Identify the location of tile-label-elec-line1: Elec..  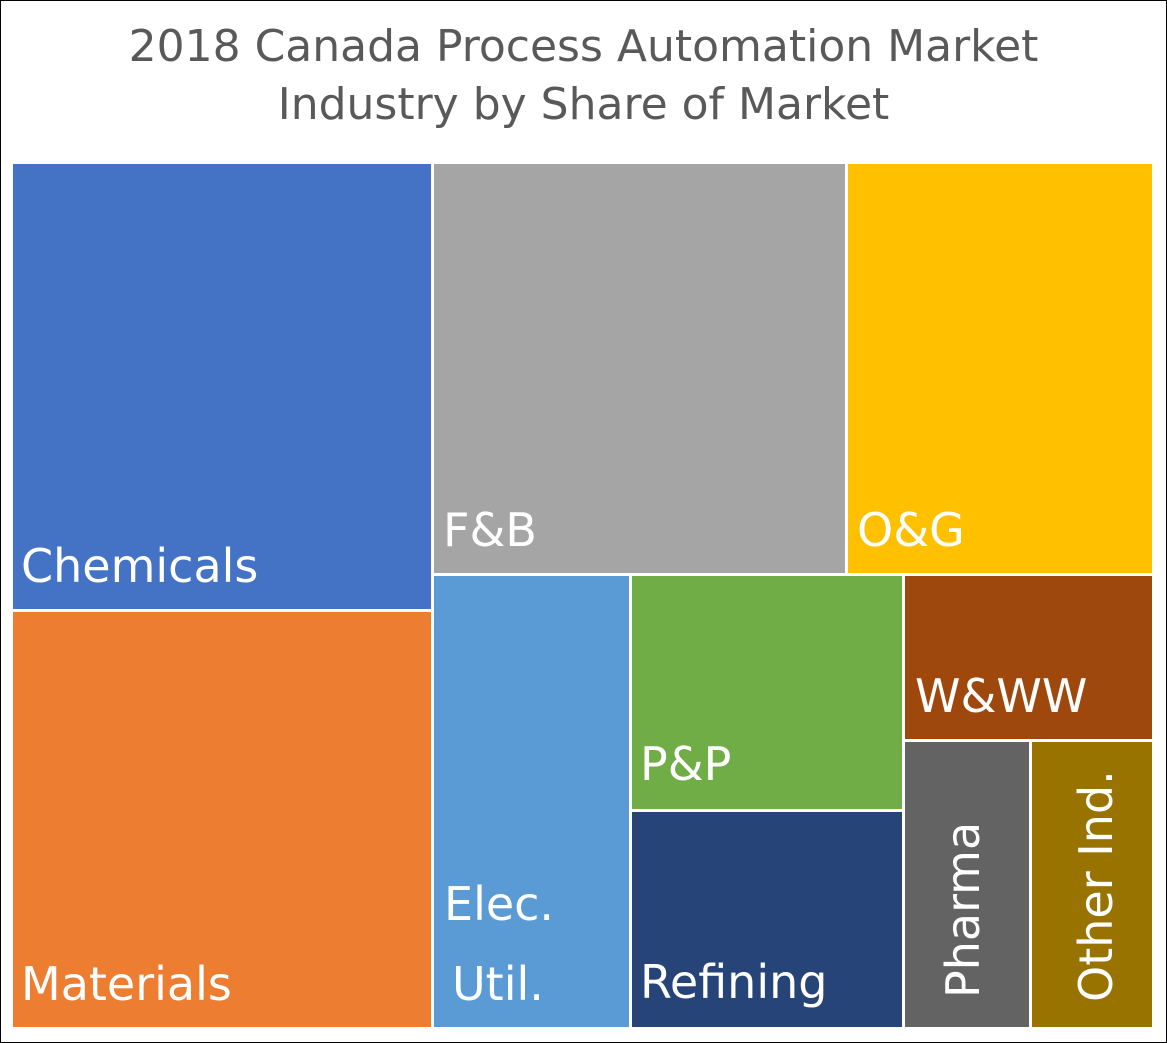
(499, 904).